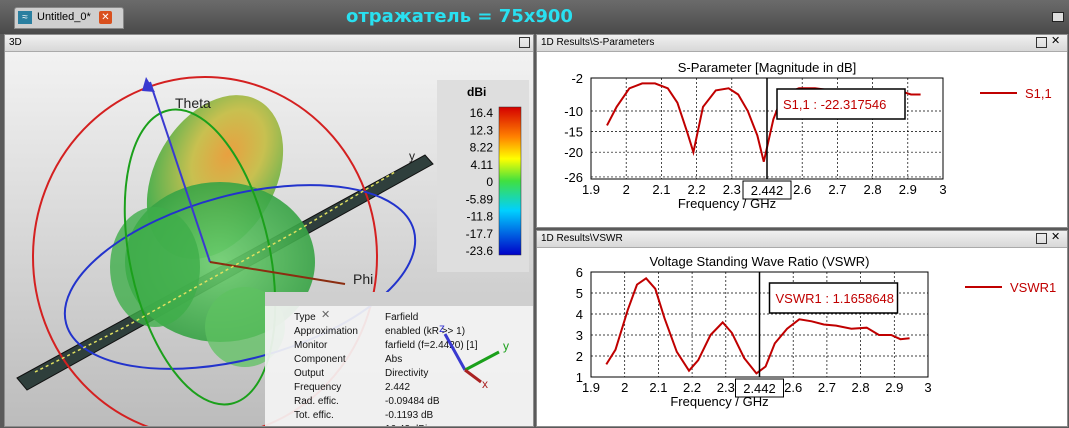 The width and height of the screenshot is (1069, 428). What do you see at coordinates (406, 425) in the screenshot?
I see `info-value: 16.43 dBi` at bounding box center [406, 425].